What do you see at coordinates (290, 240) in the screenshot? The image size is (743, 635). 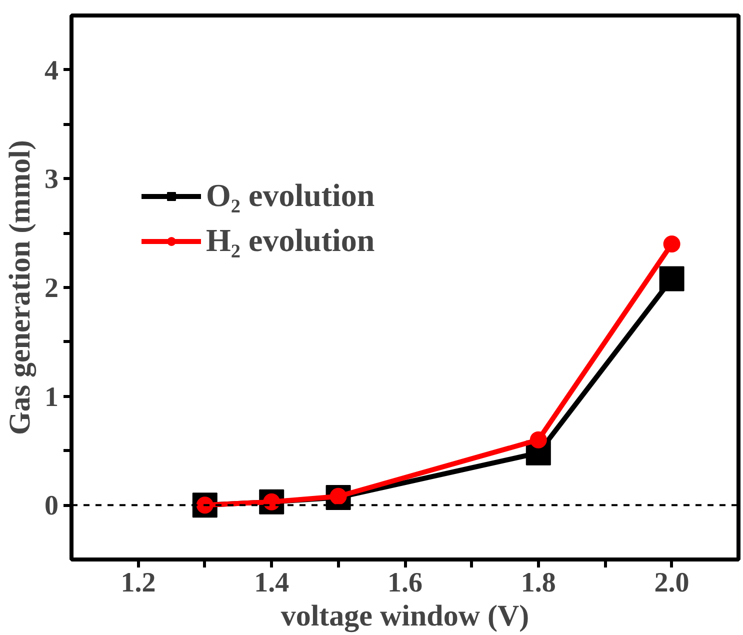 I see `legend-label: H₂ evolution` at bounding box center [290, 240].